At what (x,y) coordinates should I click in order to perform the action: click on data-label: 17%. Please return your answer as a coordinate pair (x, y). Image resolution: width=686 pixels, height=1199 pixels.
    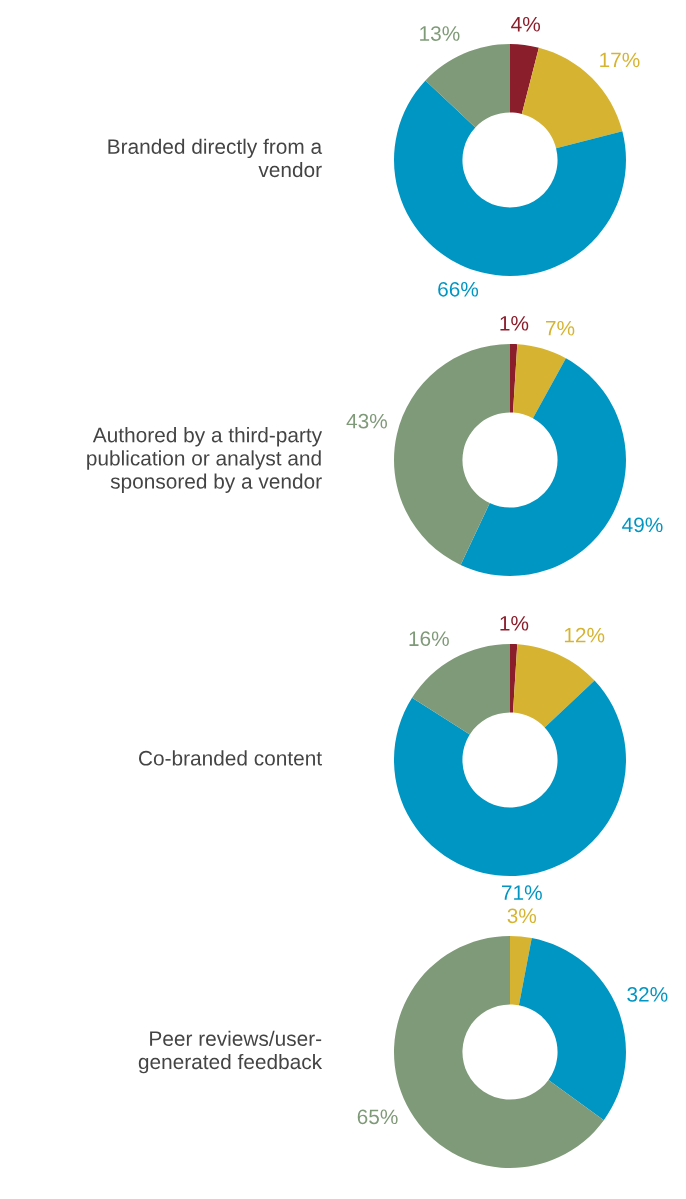
    Looking at the image, I should click on (620, 60).